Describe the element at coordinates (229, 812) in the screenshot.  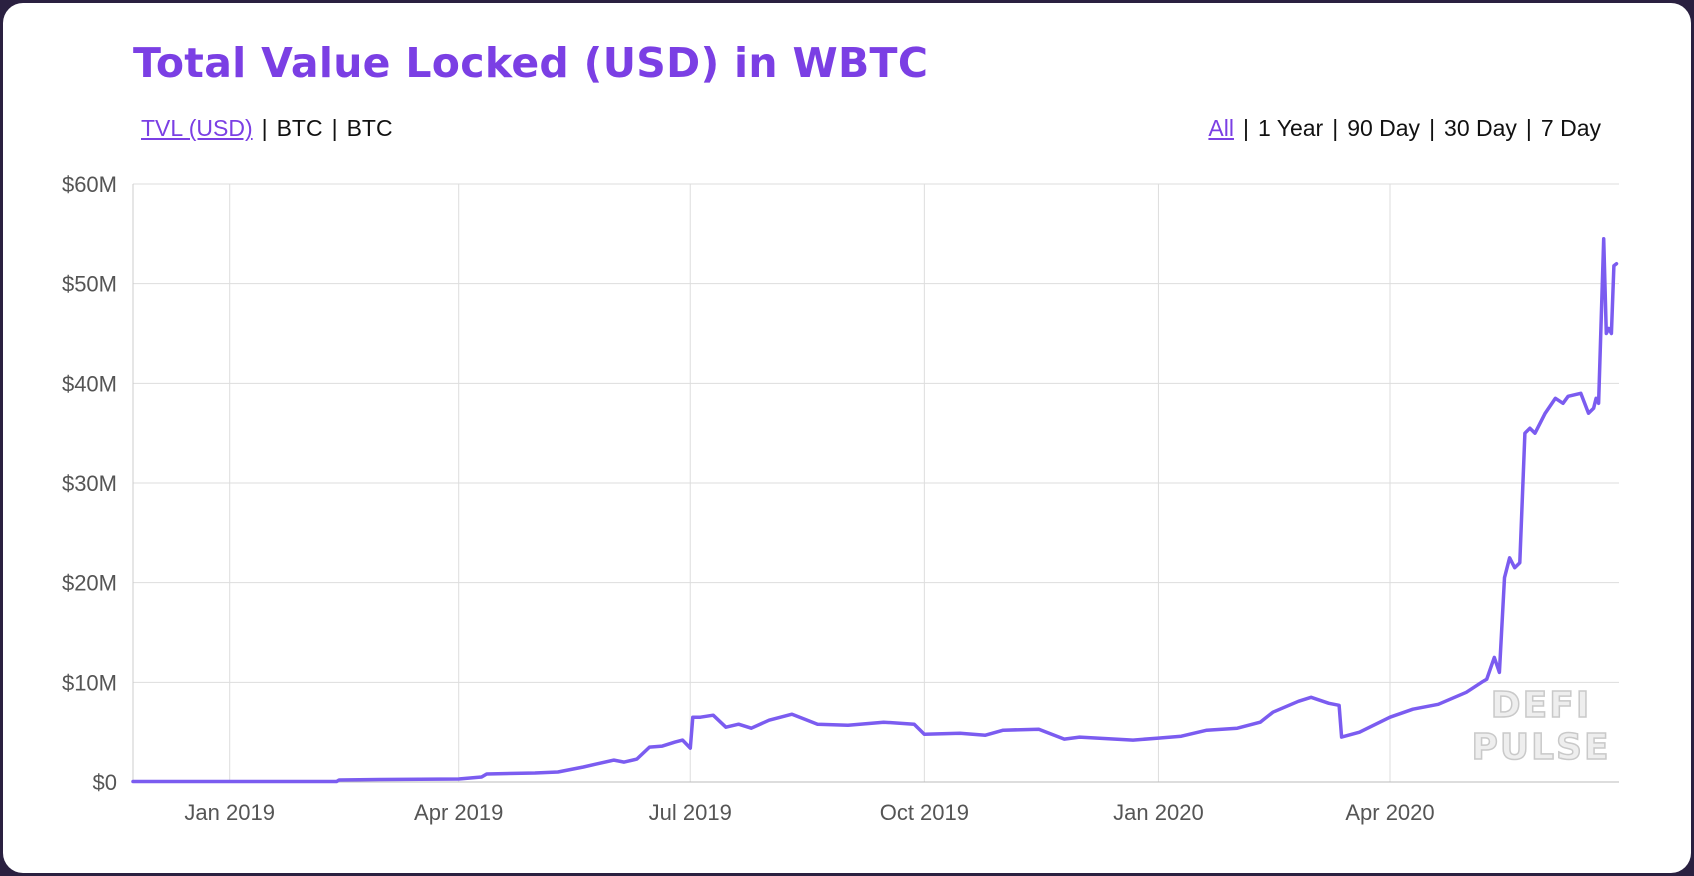
I see `x-tick-label: Jan 2019` at that location.